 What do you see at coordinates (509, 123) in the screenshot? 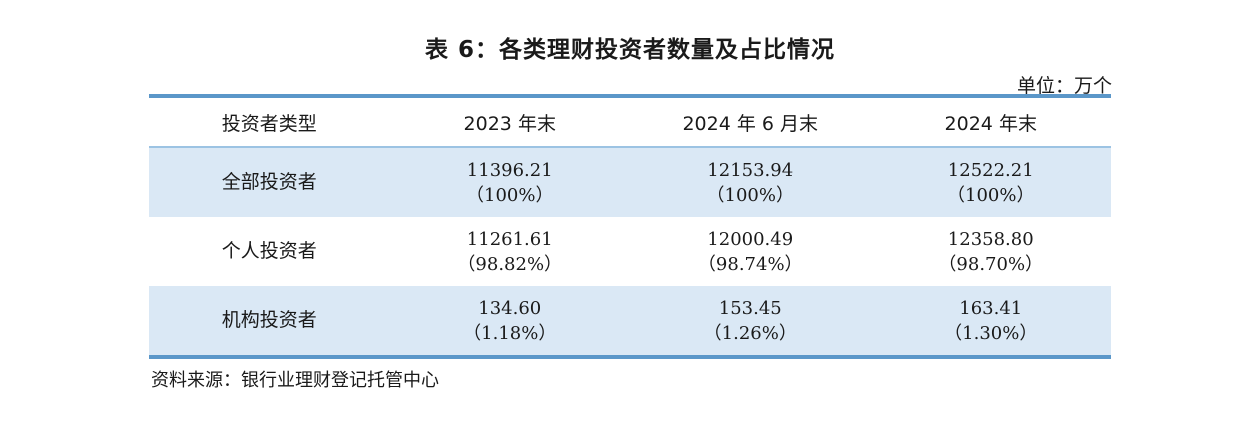
I see `header-2023-end: 2023 年末` at bounding box center [509, 123].